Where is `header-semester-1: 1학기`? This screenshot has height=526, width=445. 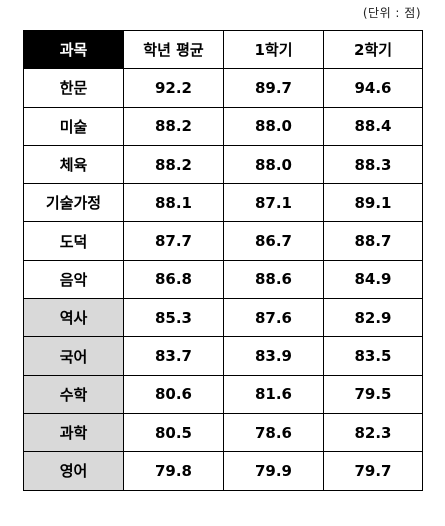 header-semester-1: 1학기 is located at coordinates (273, 49).